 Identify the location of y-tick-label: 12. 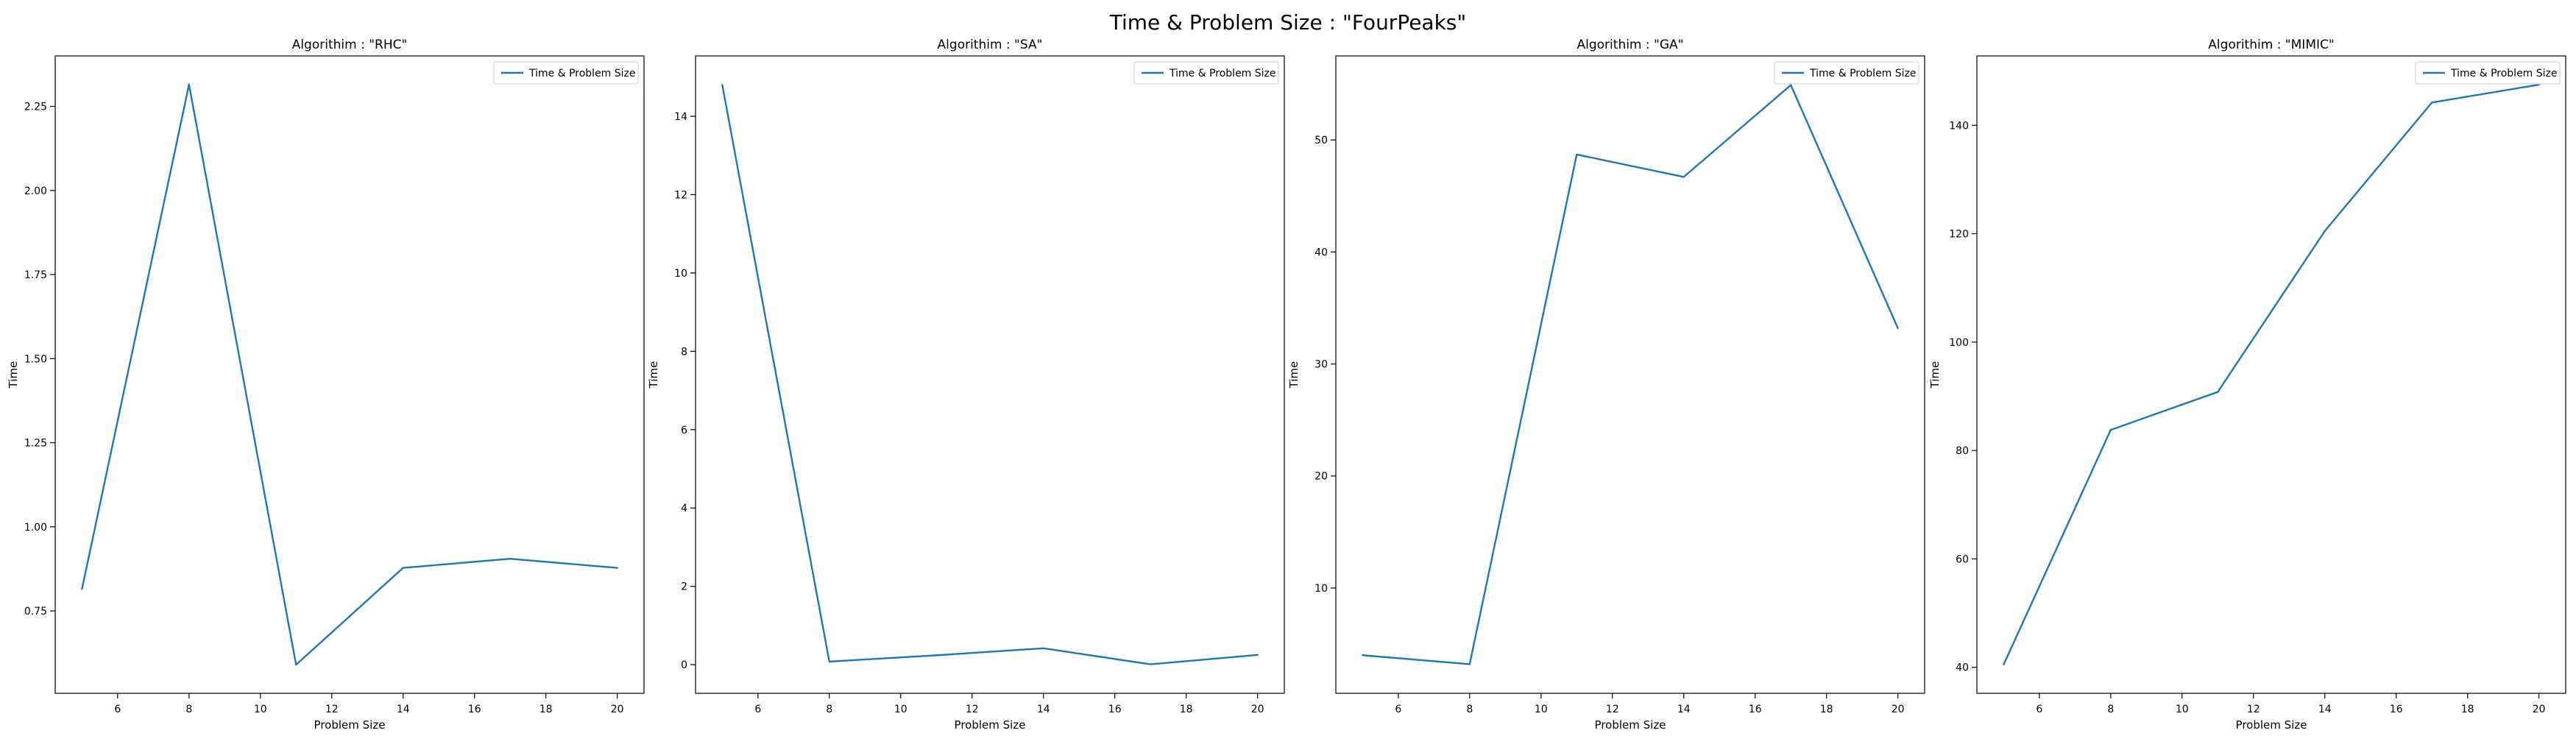
(680, 195).